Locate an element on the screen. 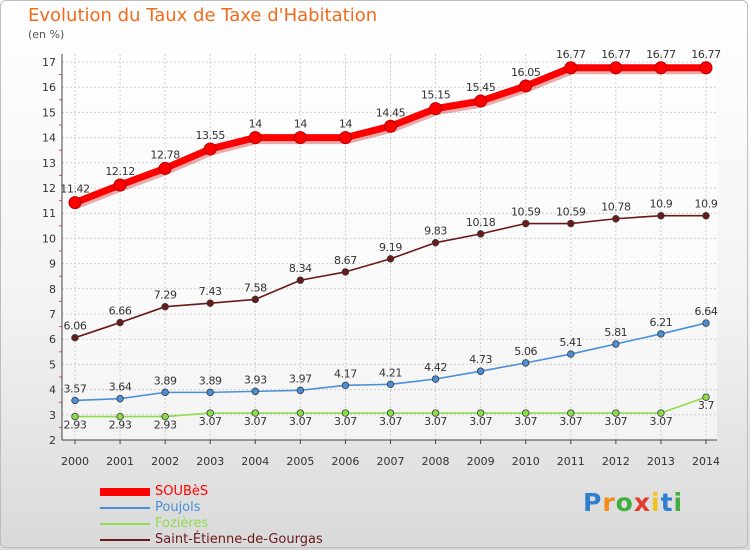 The height and width of the screenshot is (550, 750). y-tick-label: 4 is located at coordinates (52, 390).